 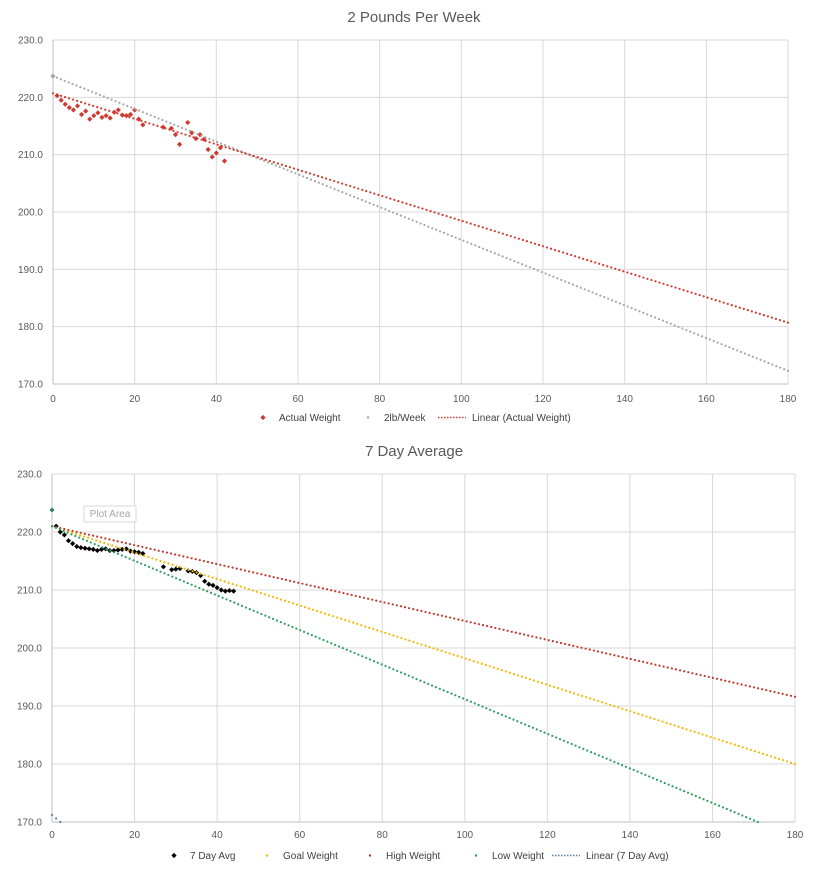 I want to click on legend-item: Goal Weight, so click(x=301, y=856).